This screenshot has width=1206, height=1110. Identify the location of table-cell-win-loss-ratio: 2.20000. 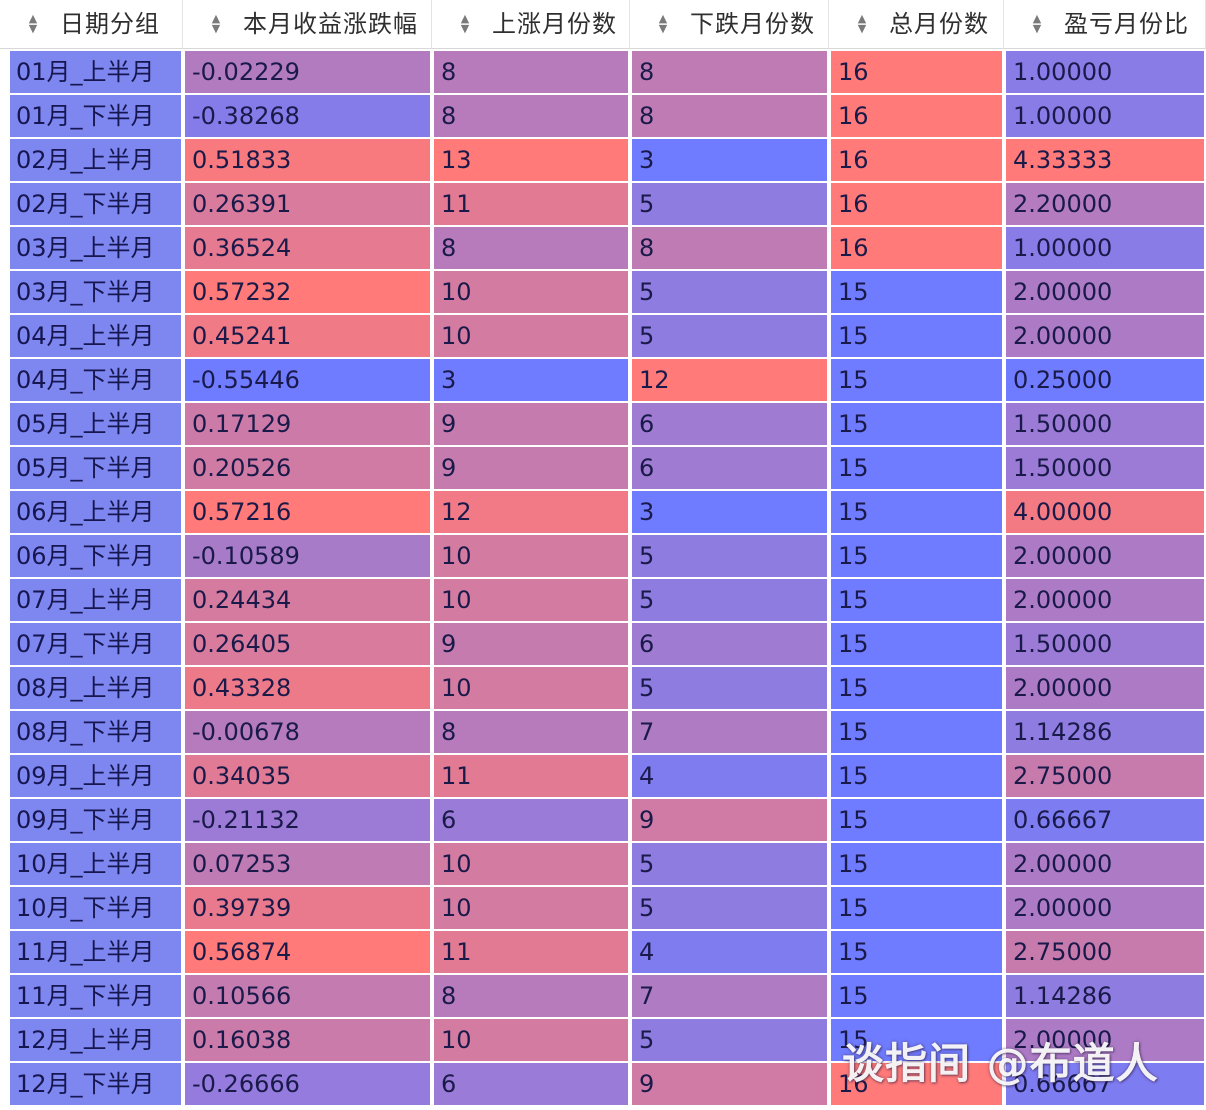
(1105, 204).